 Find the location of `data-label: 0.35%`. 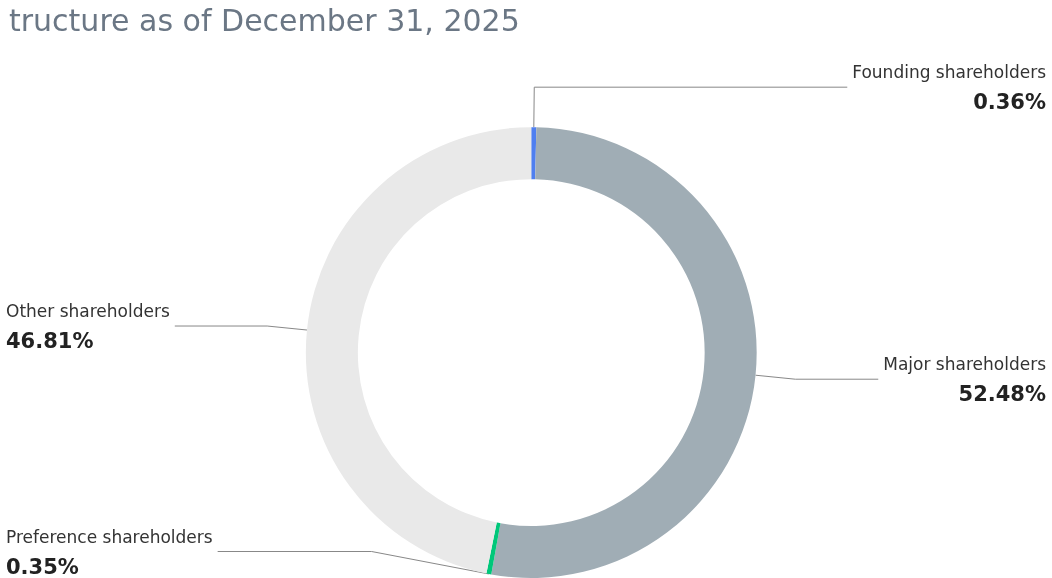

data-label: 0.35% is located at coordinates (42, 566).